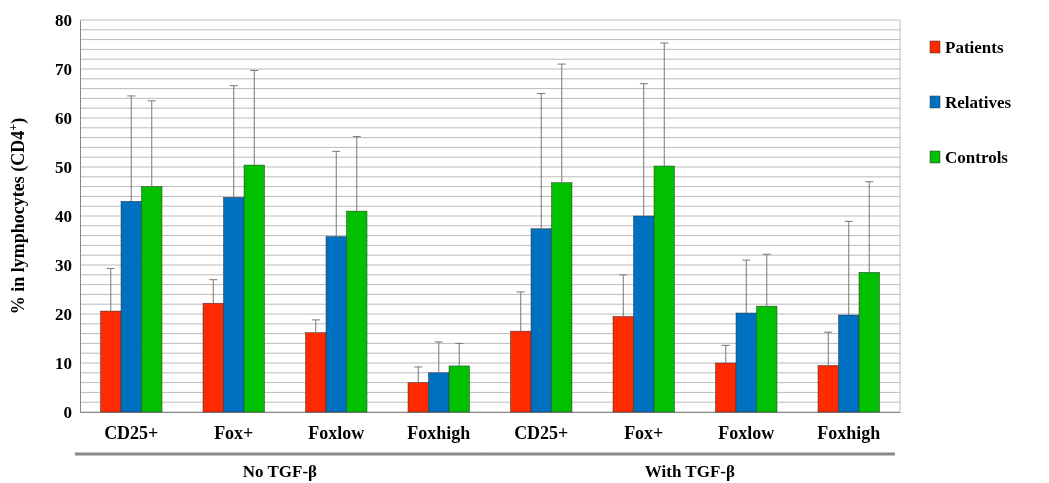 The height and width of the screenshot is (483, 1049). I want to click on text: No TGF-β, so click(280, 471).